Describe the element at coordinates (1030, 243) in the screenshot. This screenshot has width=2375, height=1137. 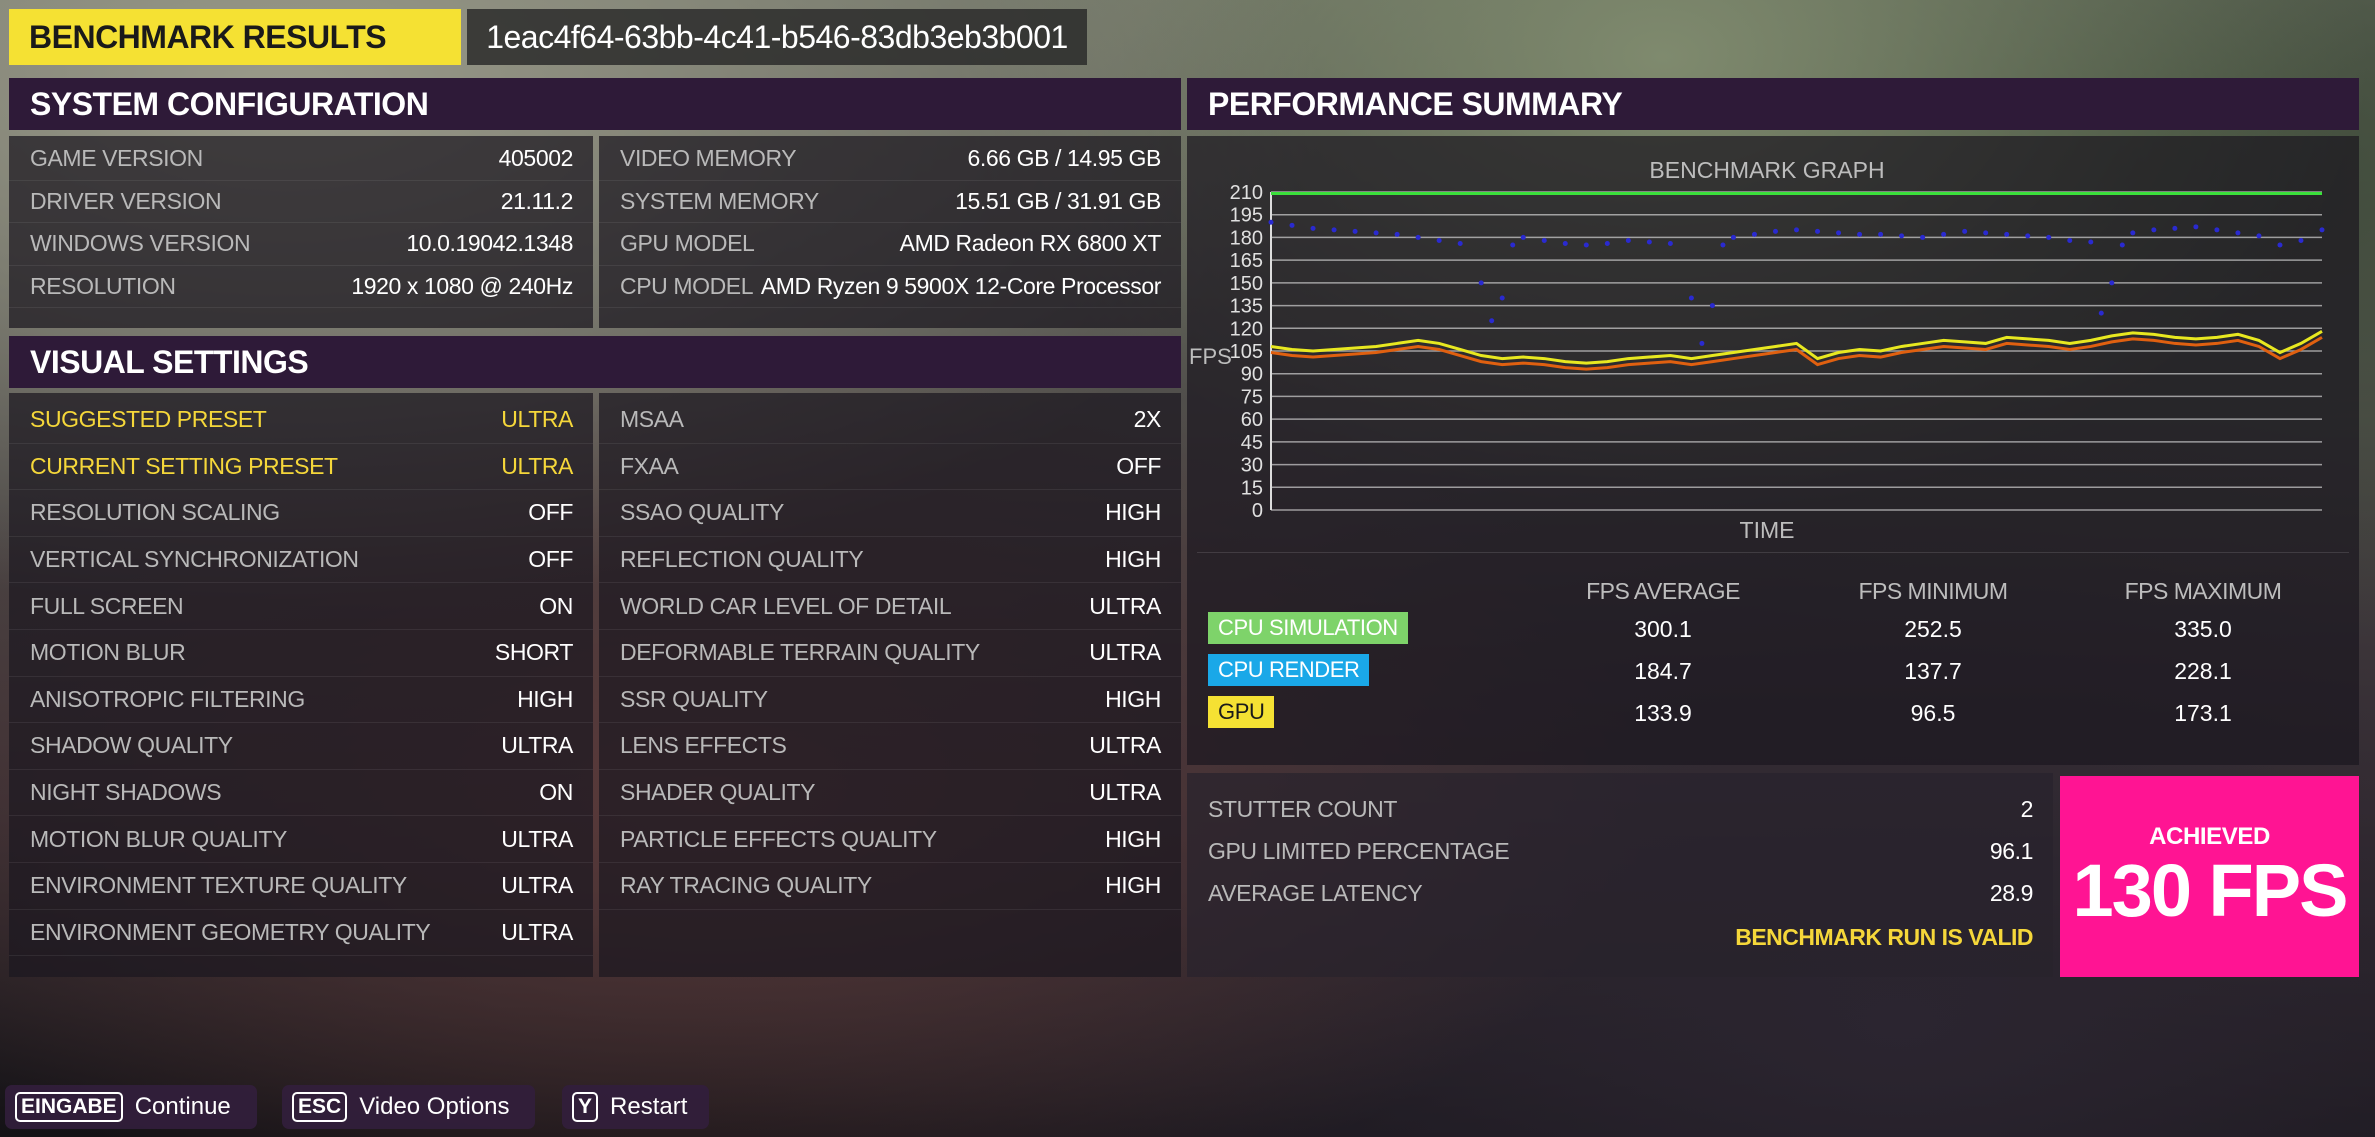
I see `setting-value: AMD Radeon RX 6800 XT` at that location.